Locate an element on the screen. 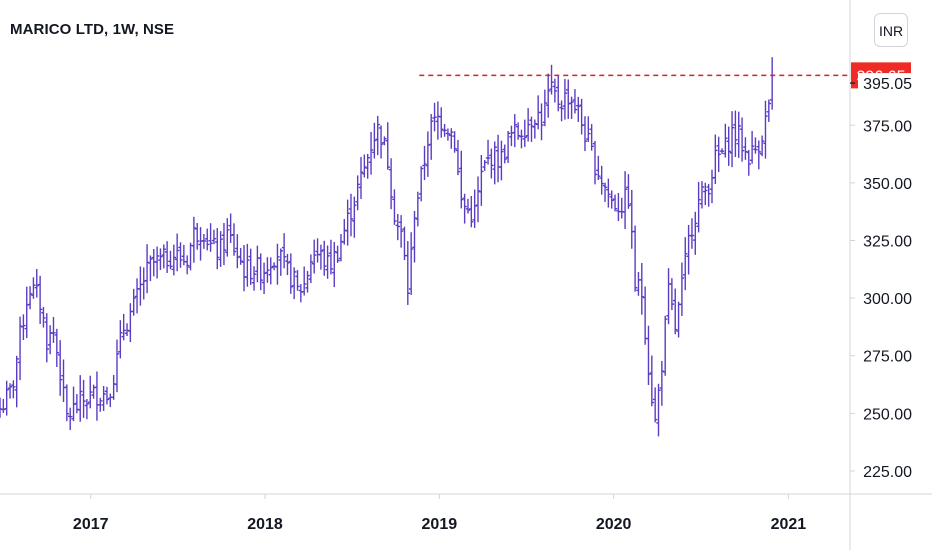  symbol-title: MARICO LTD, 1W, NSE is located at coordinates (92, 29).